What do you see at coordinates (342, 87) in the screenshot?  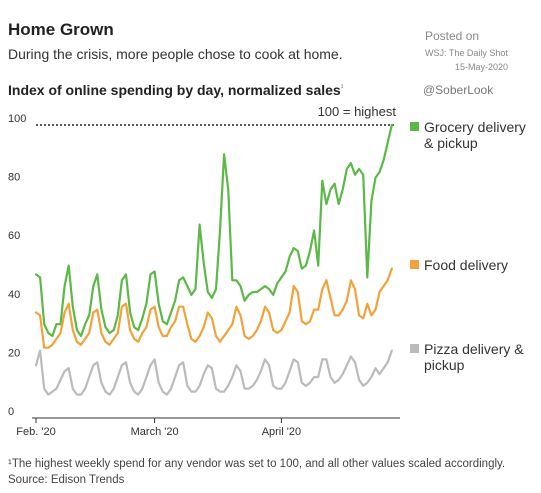 I see `chart-title-footnote-marker: ¹` at bounding box center [342, 87].